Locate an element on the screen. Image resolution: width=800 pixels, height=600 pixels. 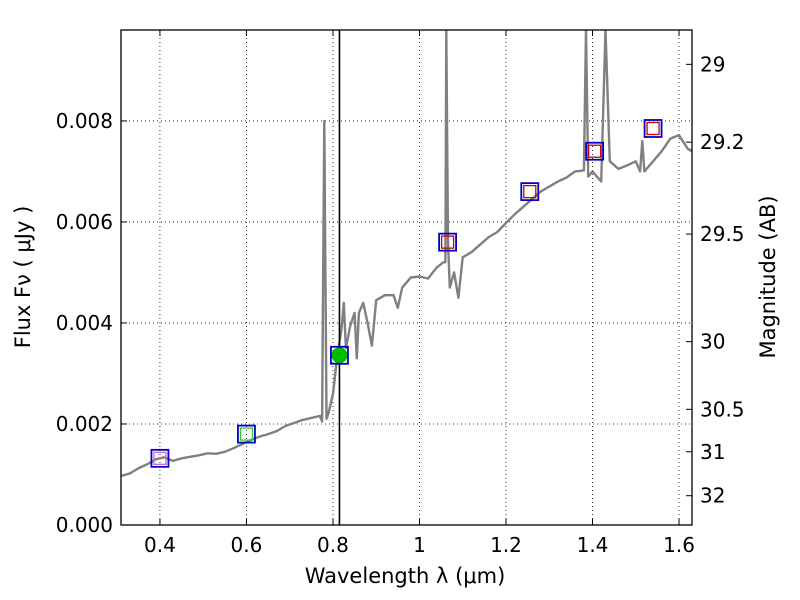
y2-tick-label: 29 is located at coordinates (712, 64).